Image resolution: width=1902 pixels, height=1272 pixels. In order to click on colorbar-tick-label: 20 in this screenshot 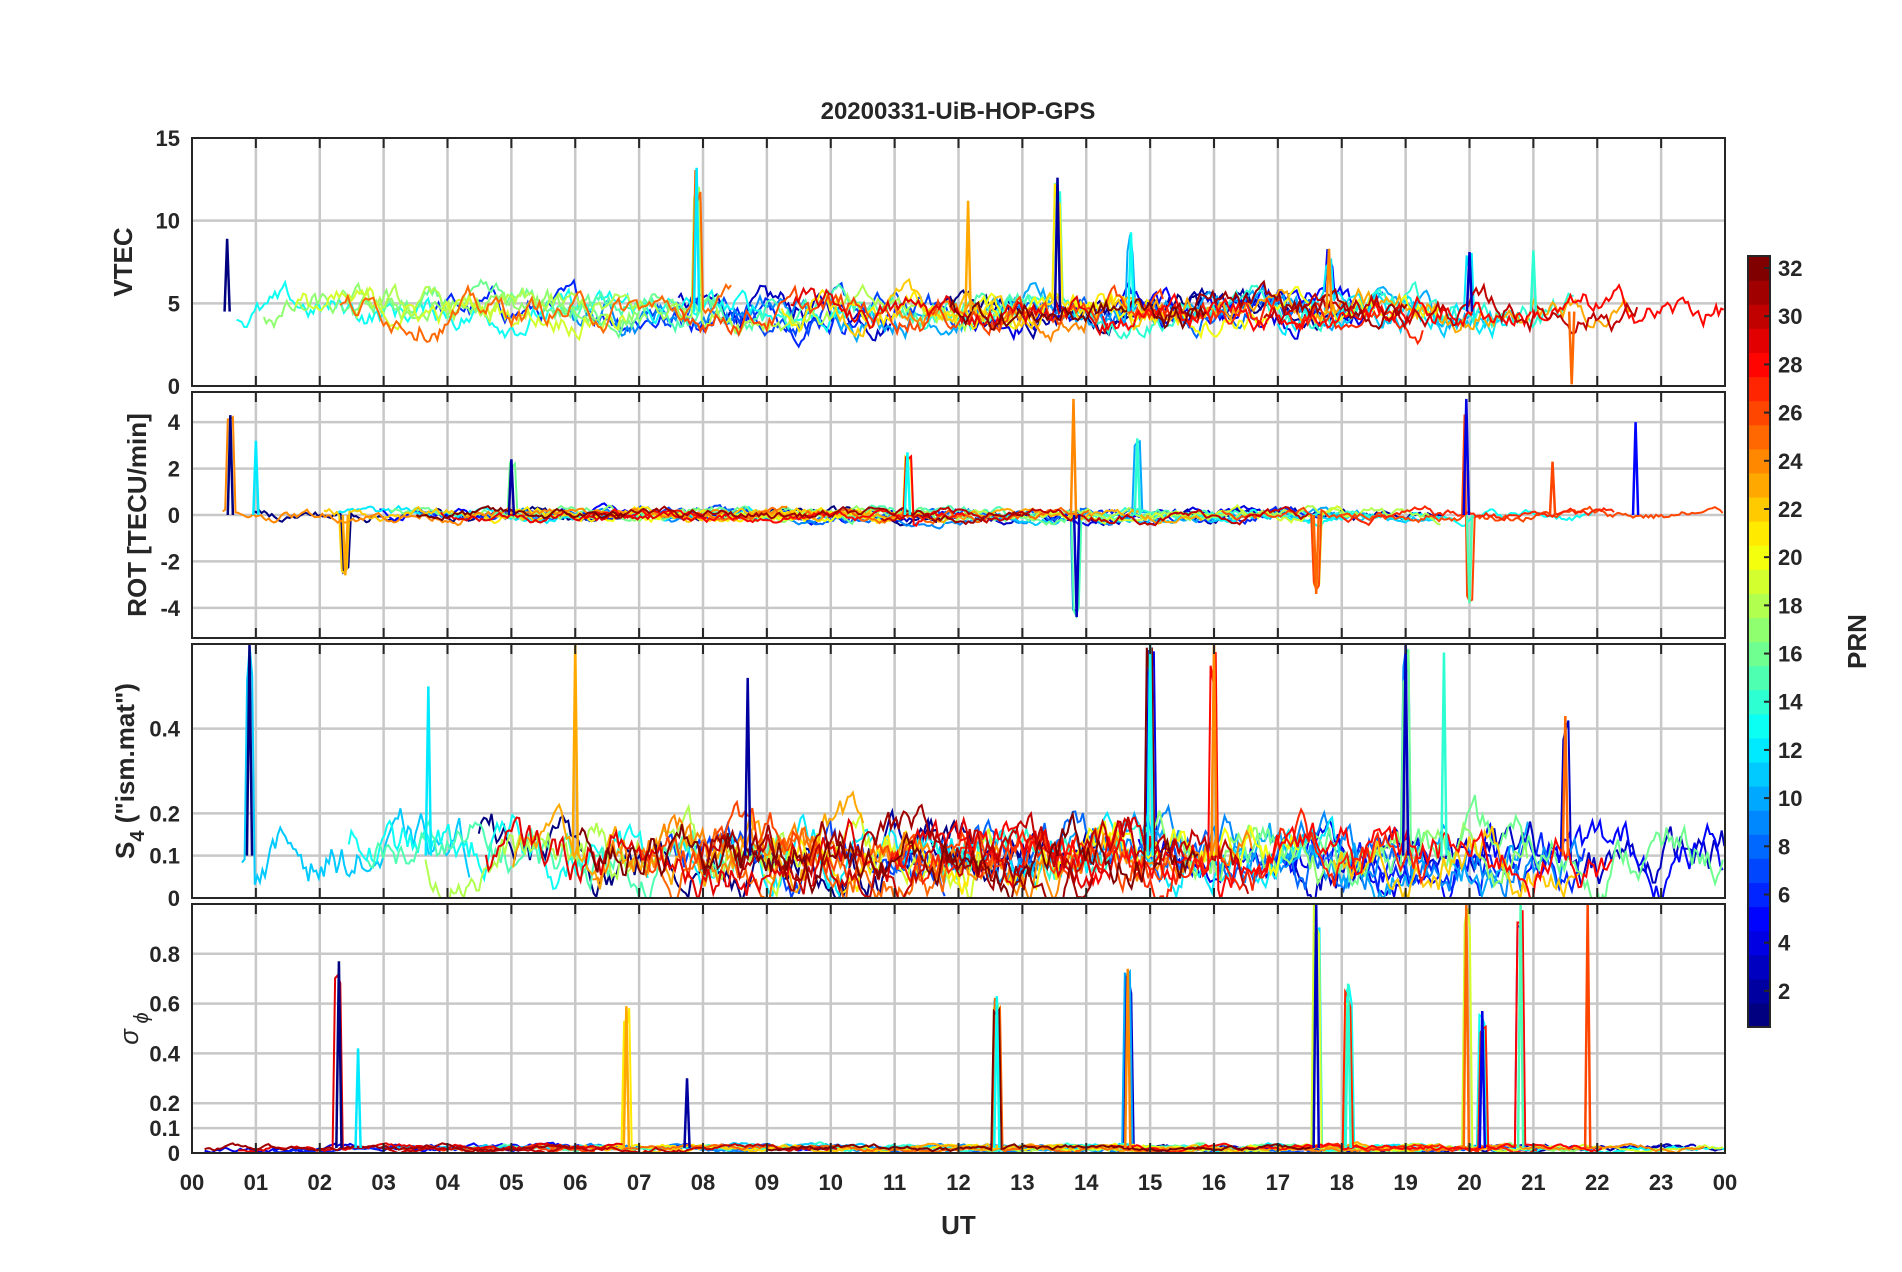, I will do `click(1790, 557)`.